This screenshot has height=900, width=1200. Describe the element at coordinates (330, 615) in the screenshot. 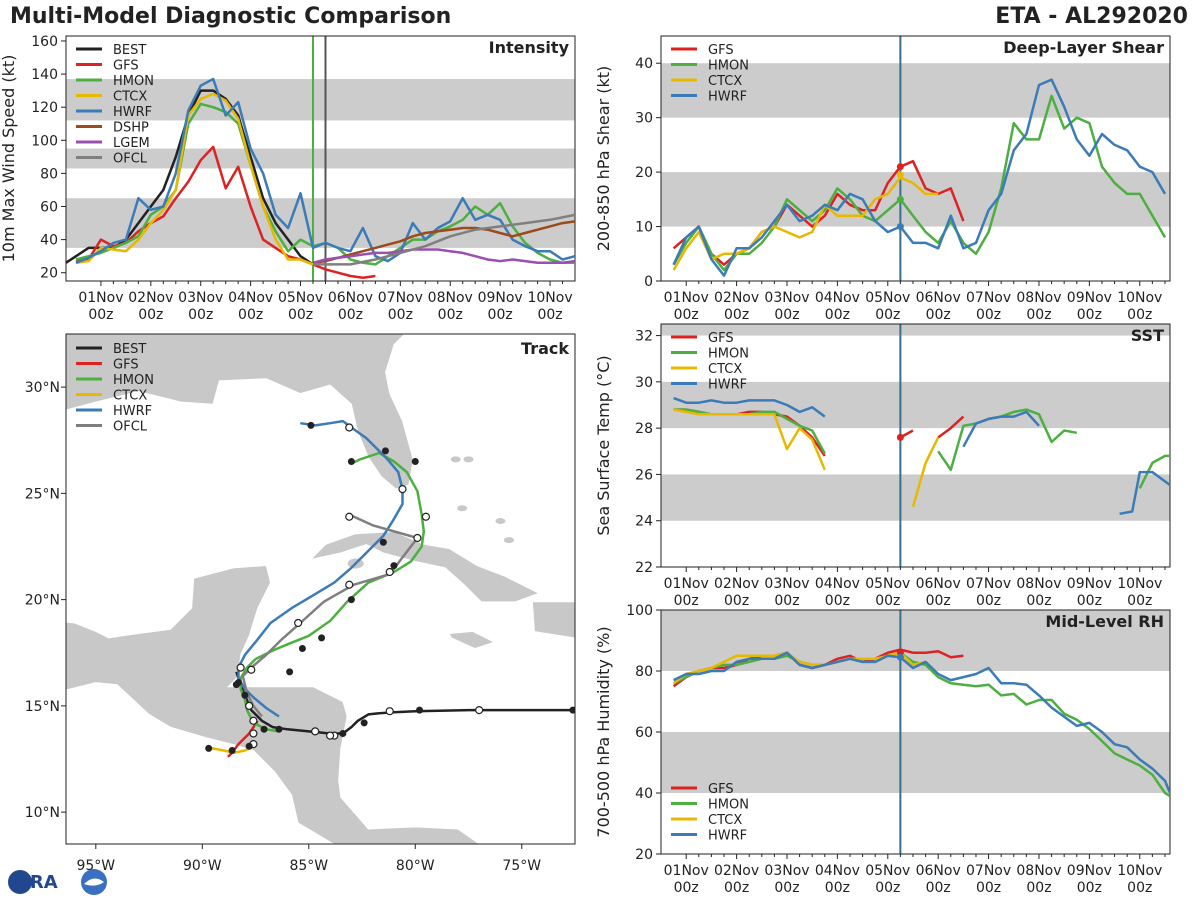

I see `track-ofcl` at that location.